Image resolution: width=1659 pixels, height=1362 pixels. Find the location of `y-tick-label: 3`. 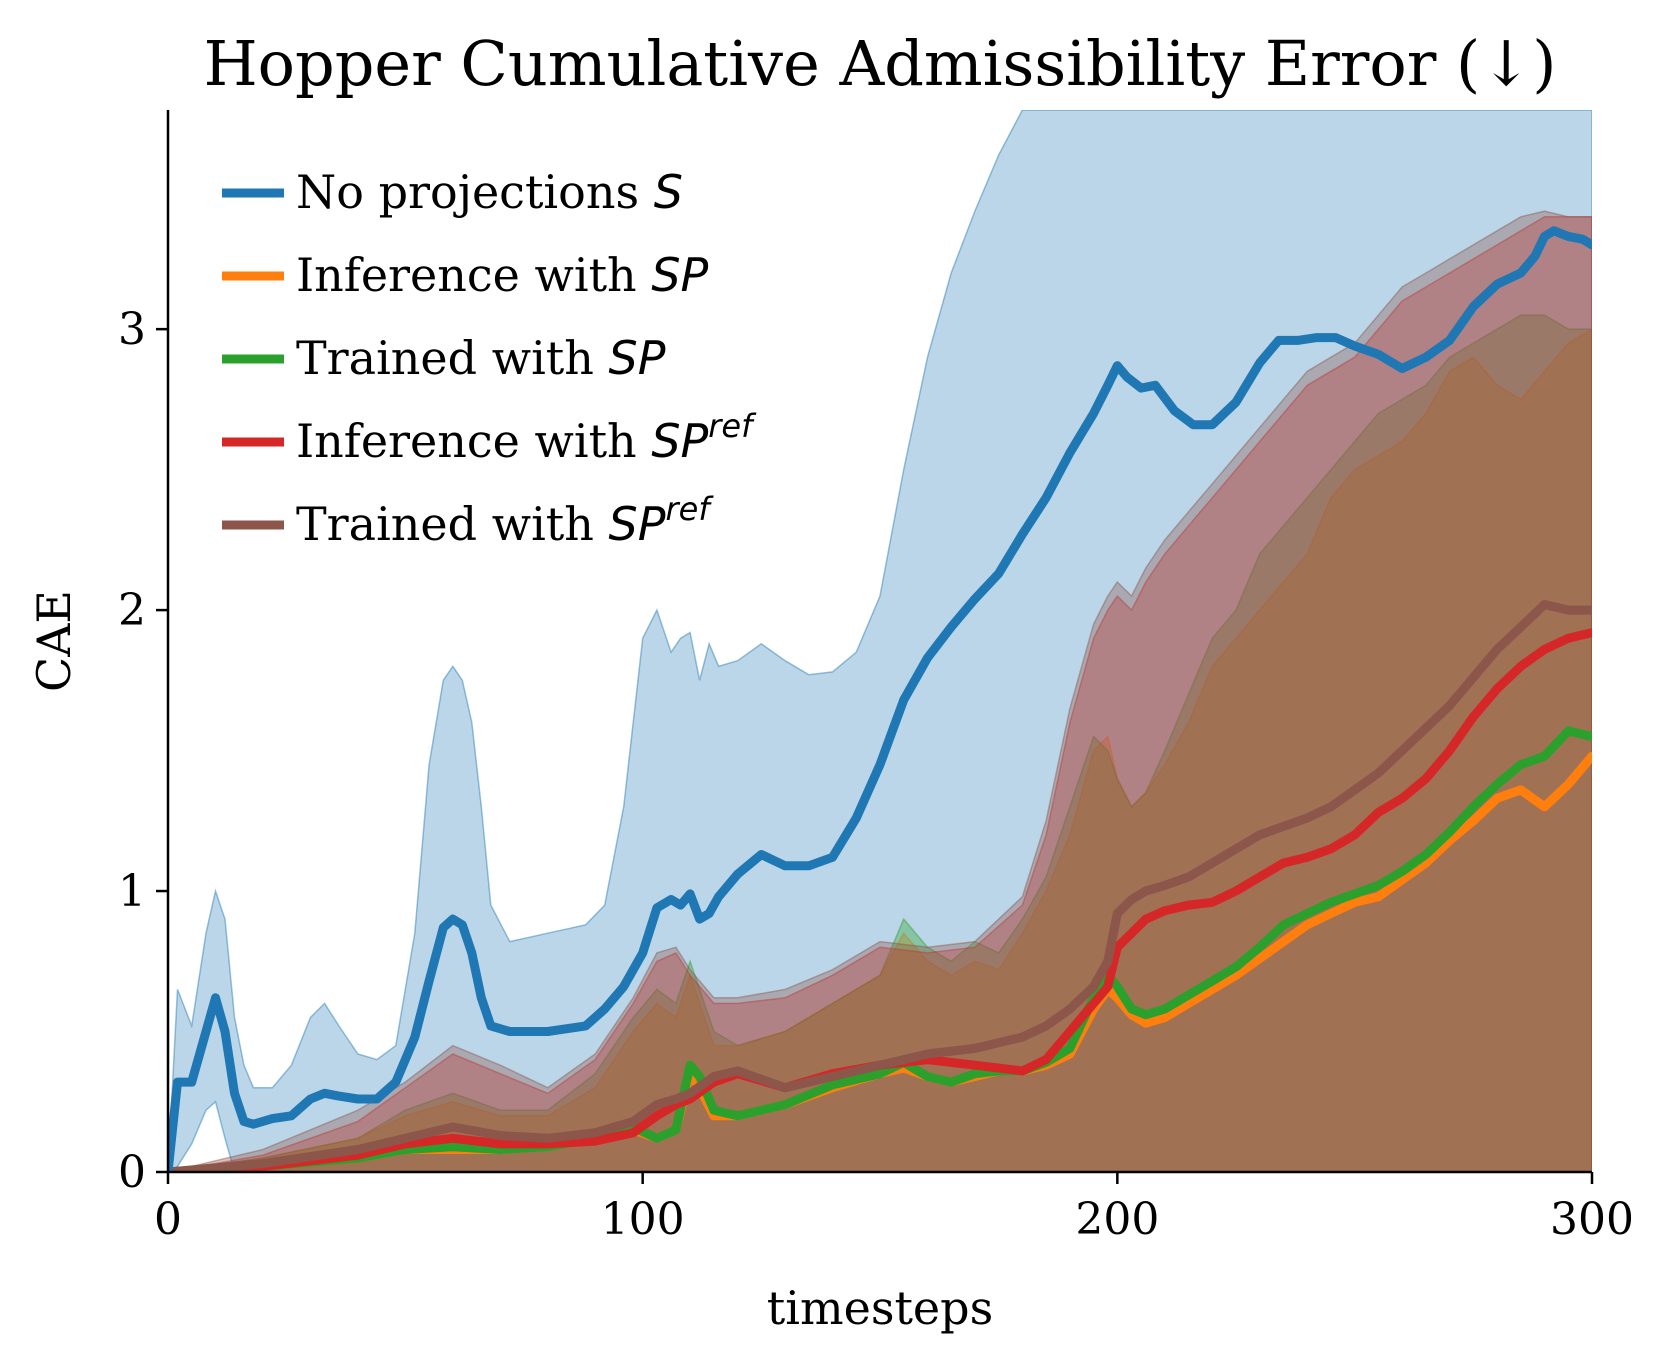

y-tick-label: 3 is located at coordinates (132, 329).